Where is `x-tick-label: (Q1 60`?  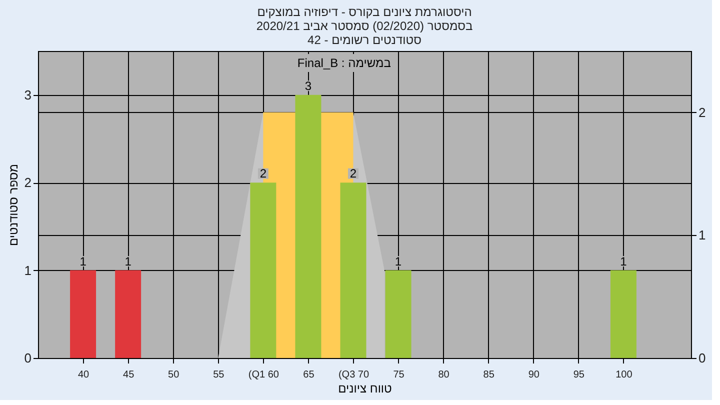
x-tick-label: (Q1 60 is located at coordinates (264, 375).